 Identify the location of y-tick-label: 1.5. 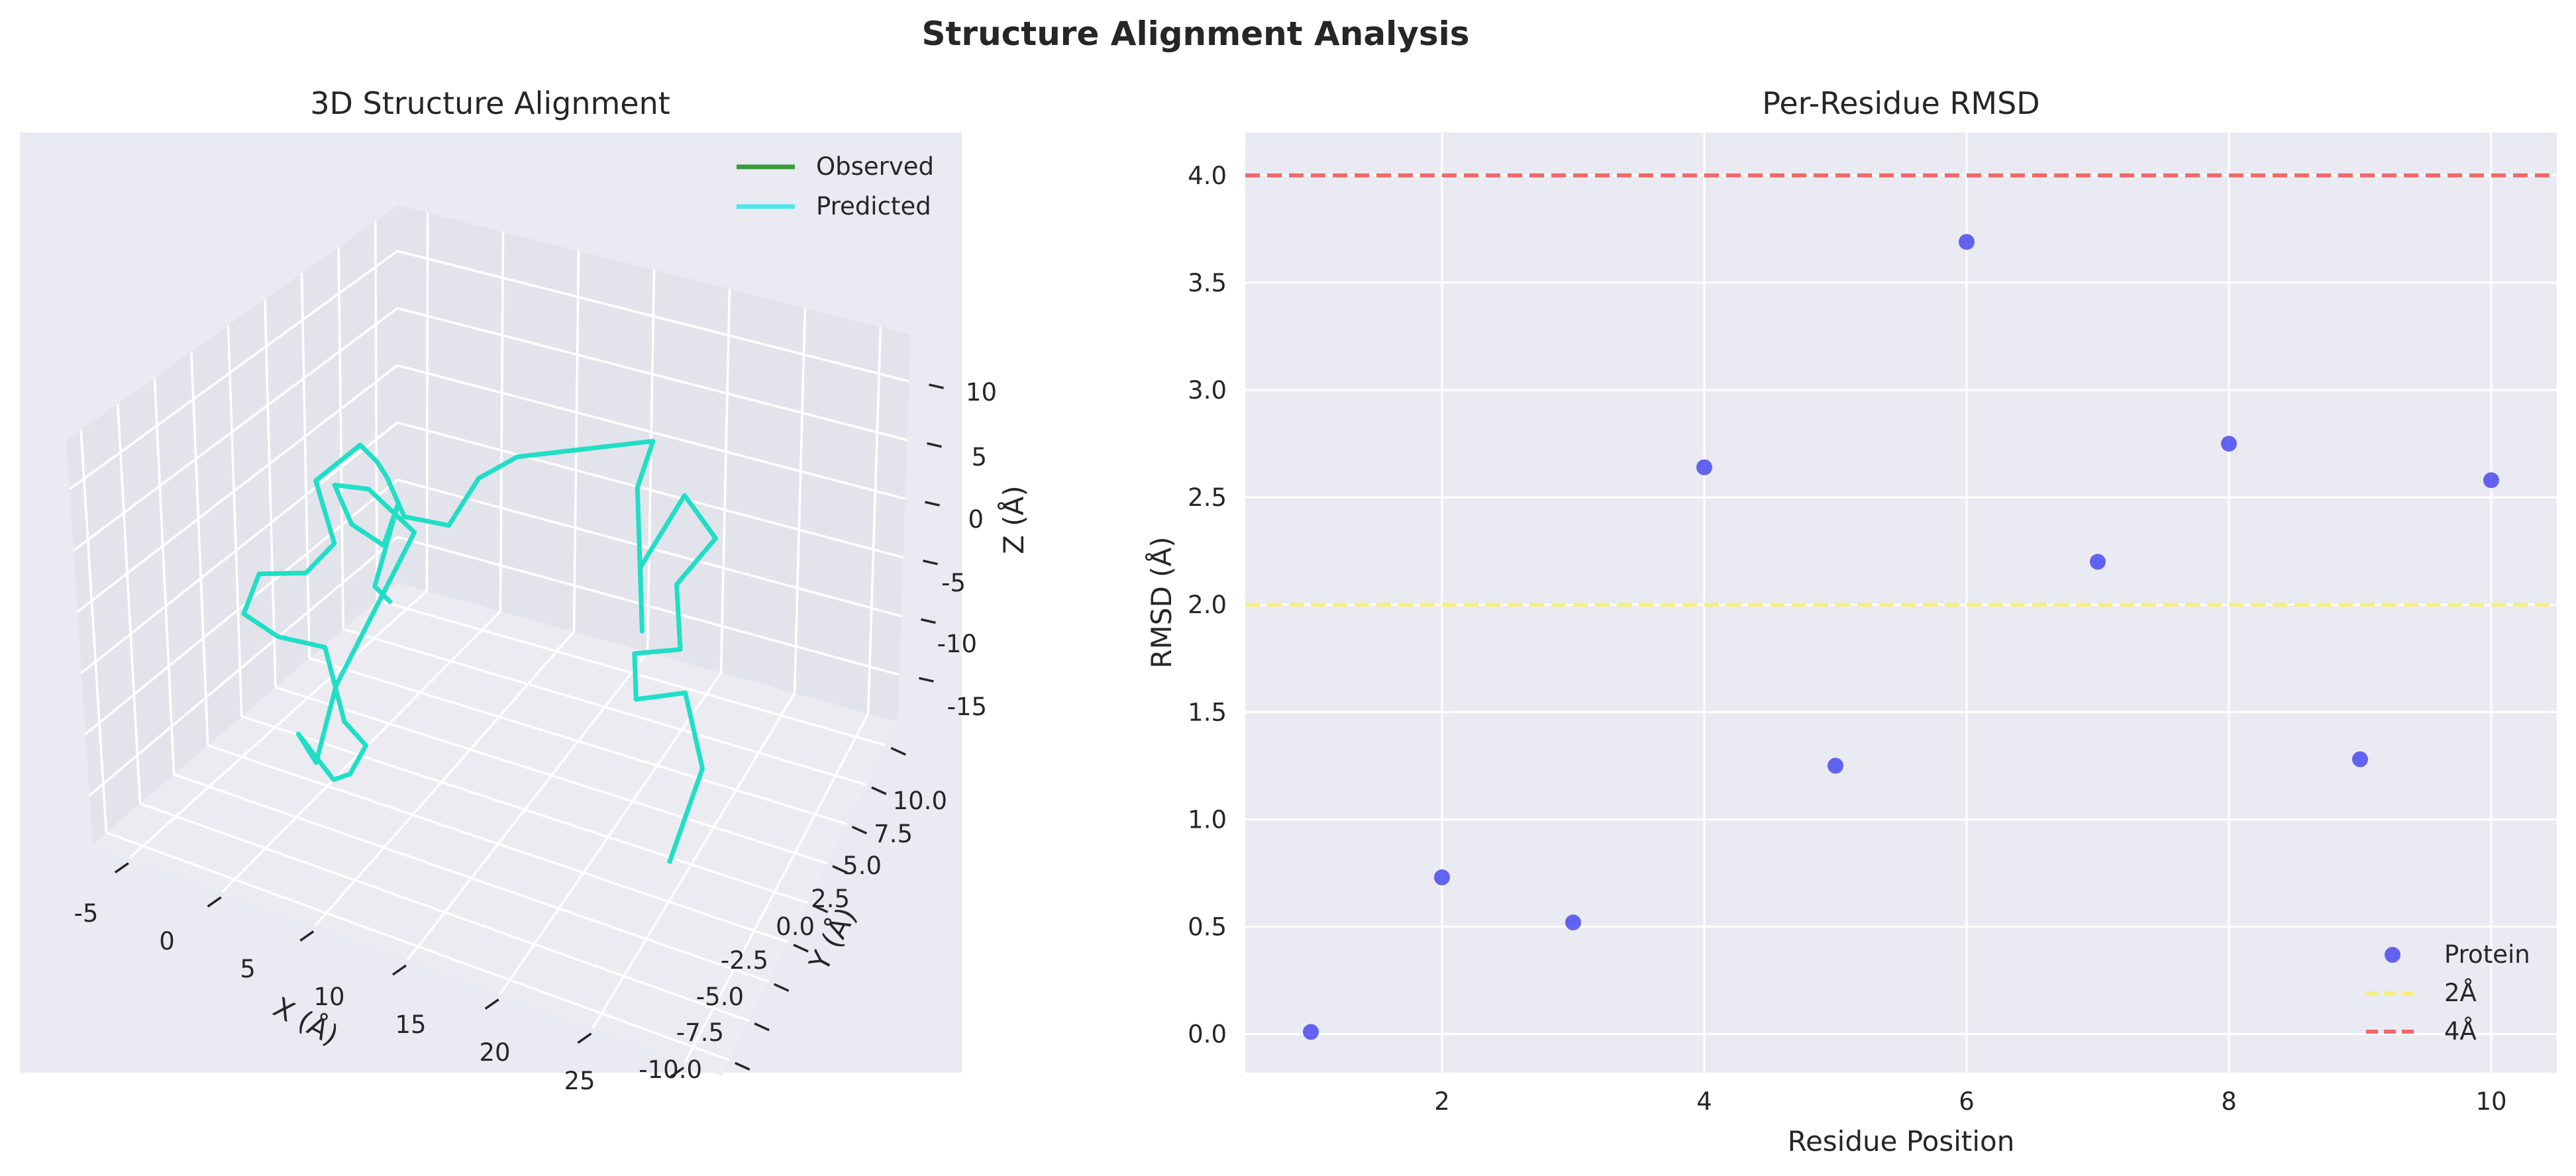
(1207, 712).